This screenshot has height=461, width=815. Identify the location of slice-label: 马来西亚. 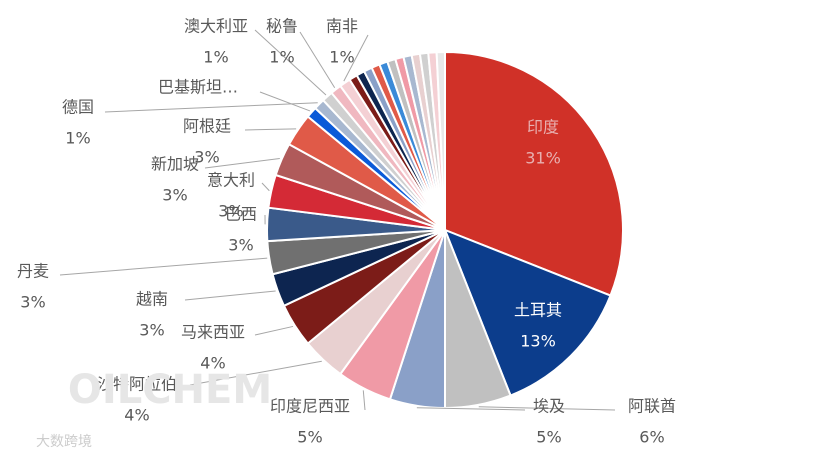
(213, 332).